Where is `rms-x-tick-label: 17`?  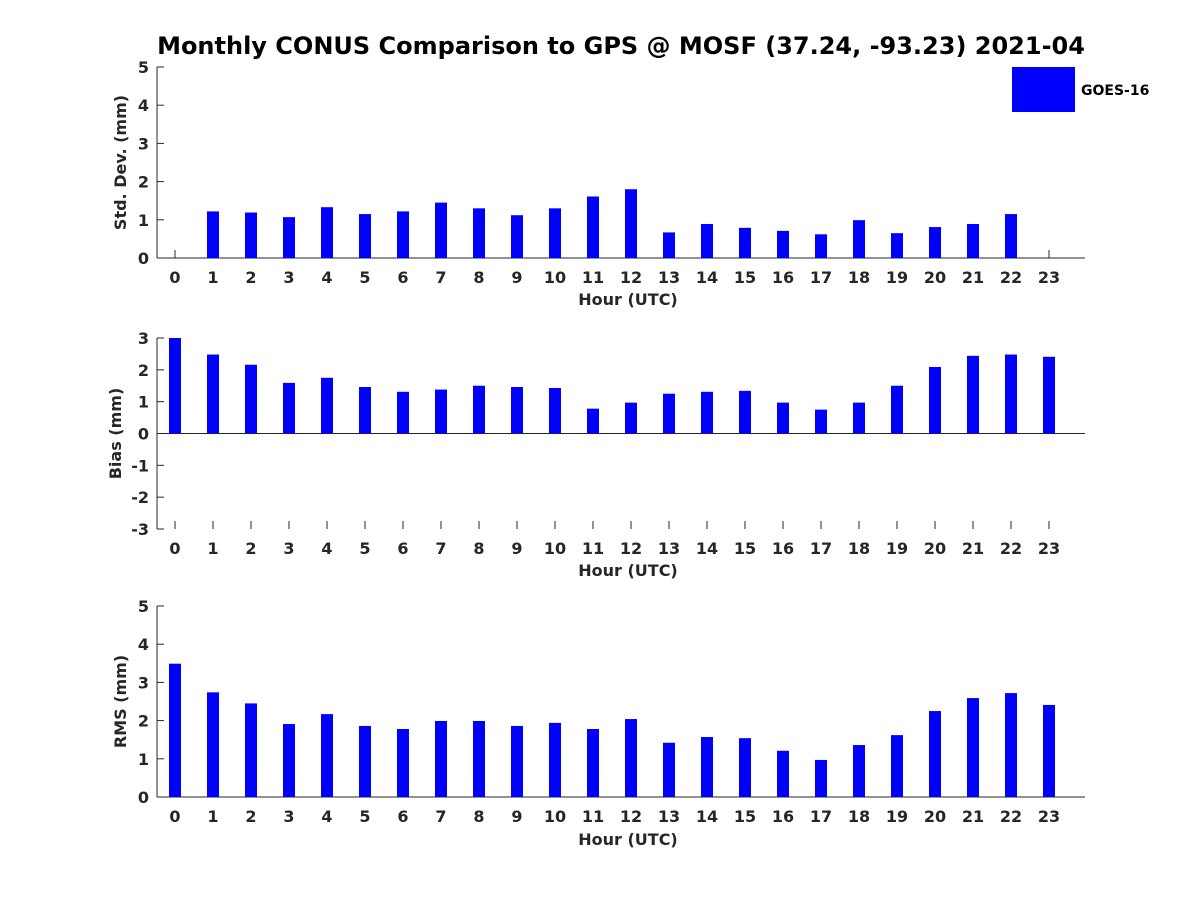
rms-x-tick-label: 17 is located at coordinates (821, 816).